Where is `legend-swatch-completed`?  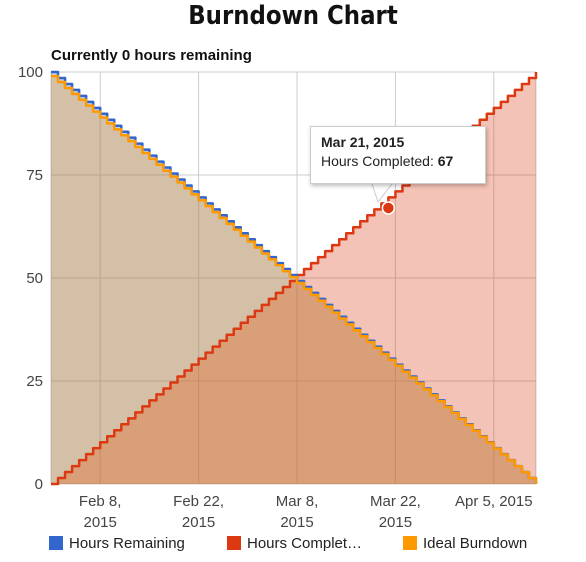
legend-swatch-completed is located at coordinates (234, 543).